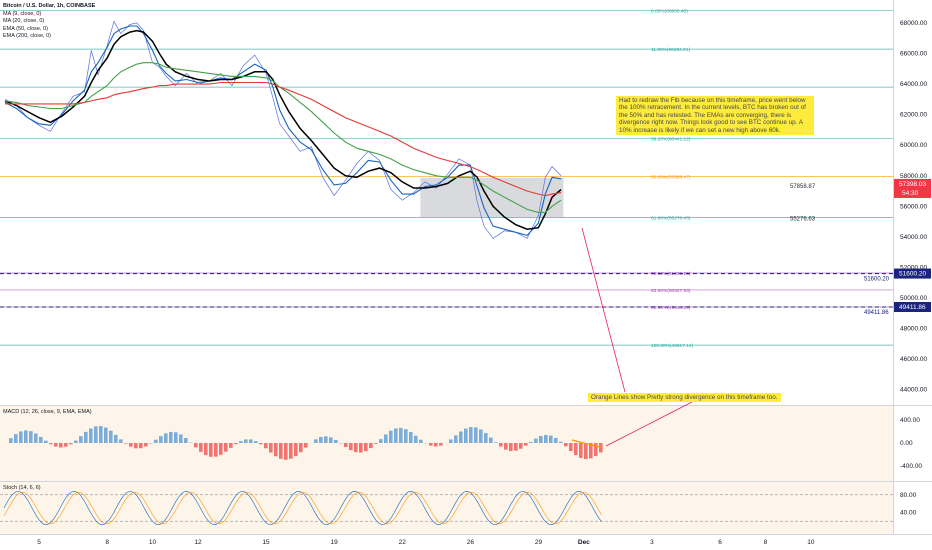 This screenshot has height=550, width=932. What do you see at coordinates (913, 145) in the screenshot?
I see `y-tick-label: 60000.00` at bounding box center [913, 145].